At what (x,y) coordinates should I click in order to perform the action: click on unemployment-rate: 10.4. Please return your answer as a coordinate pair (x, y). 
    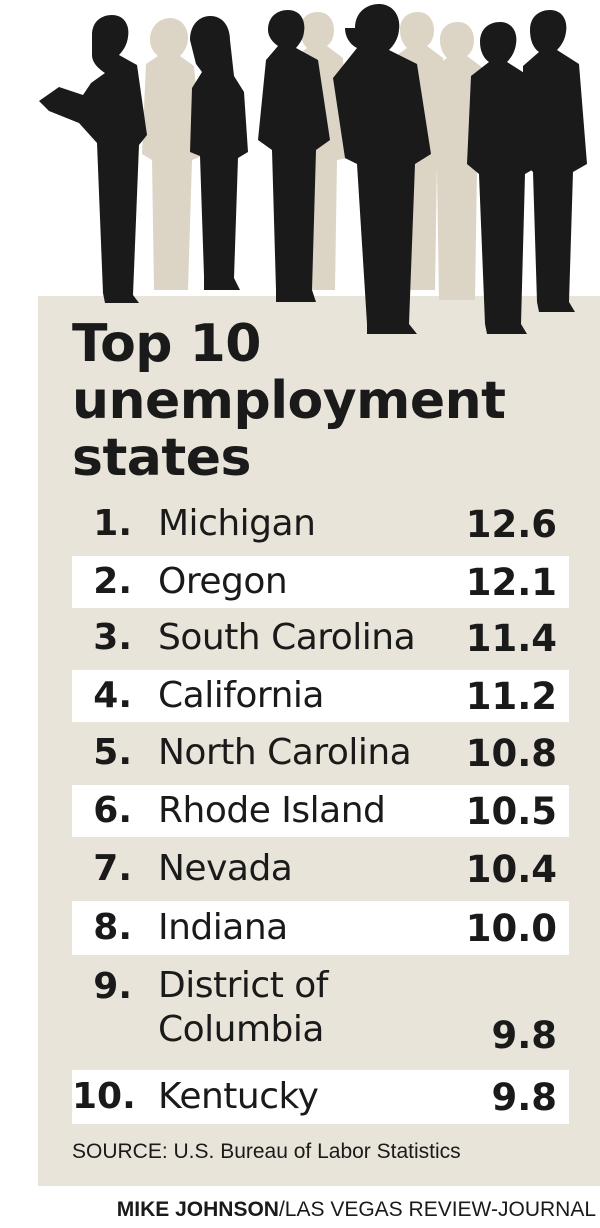
    Looking at the image, I should click on (511, 869).